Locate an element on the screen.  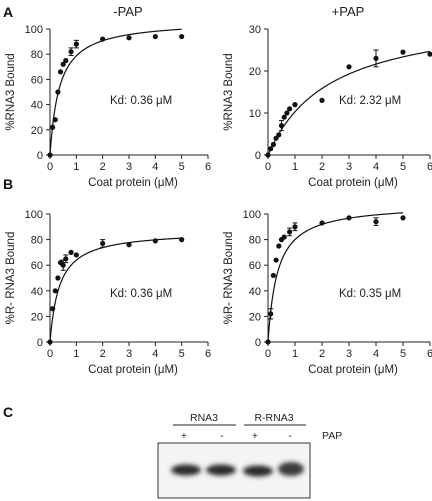
gel-row-label-pap: PAP is located at coordinates (332, 436).